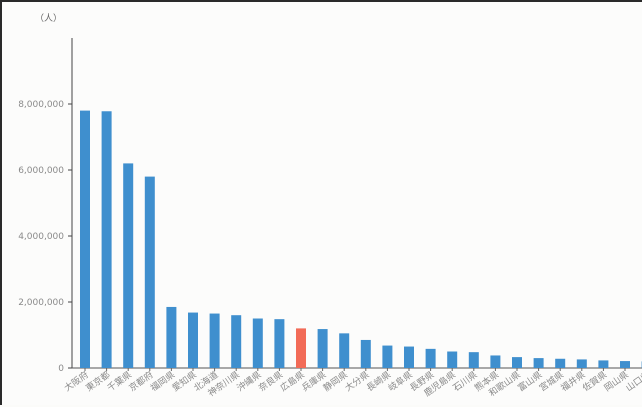  Describe the element at coordinates (41, 303) in the screenshot. I see `y-tick-label: 2,000,000` at that location.